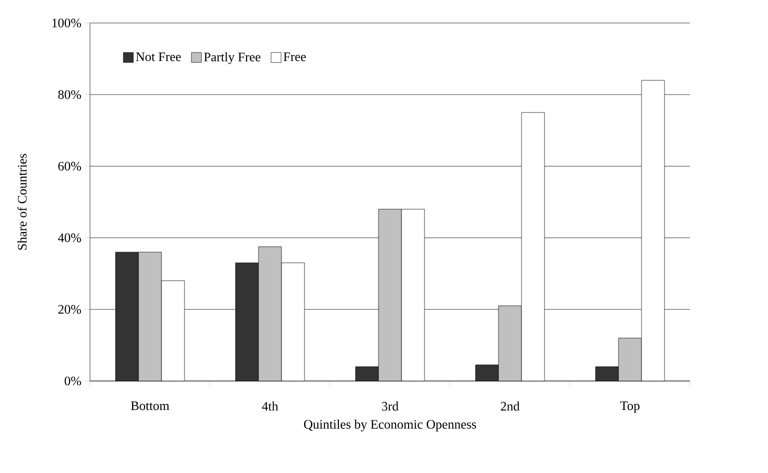 This screenshot has height=473, width=768. Describe the element at coordinates (270, 406) in the screenshot. I see `x-tick-label: 4th` at that location.